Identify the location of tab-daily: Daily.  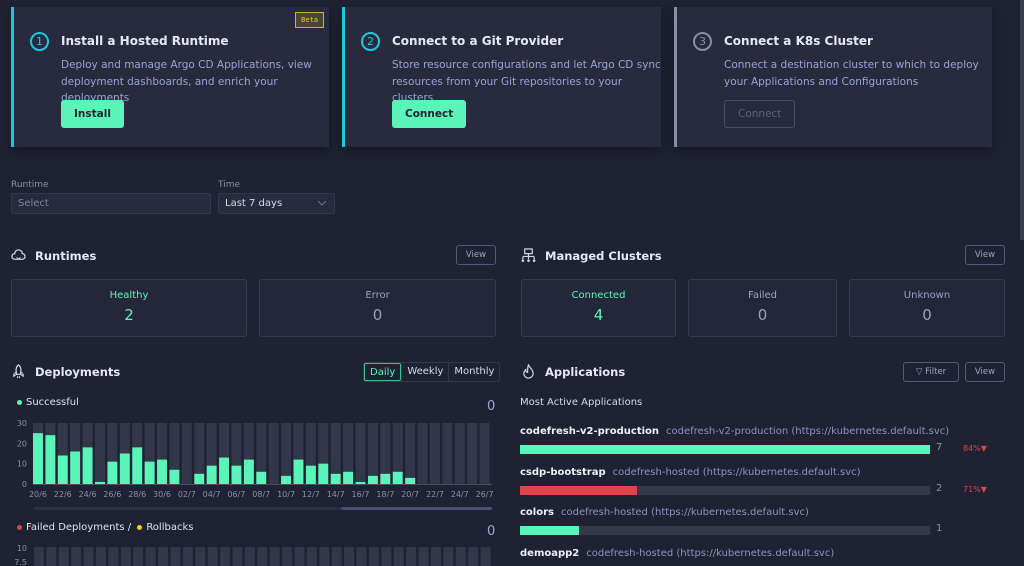
(383, 372).